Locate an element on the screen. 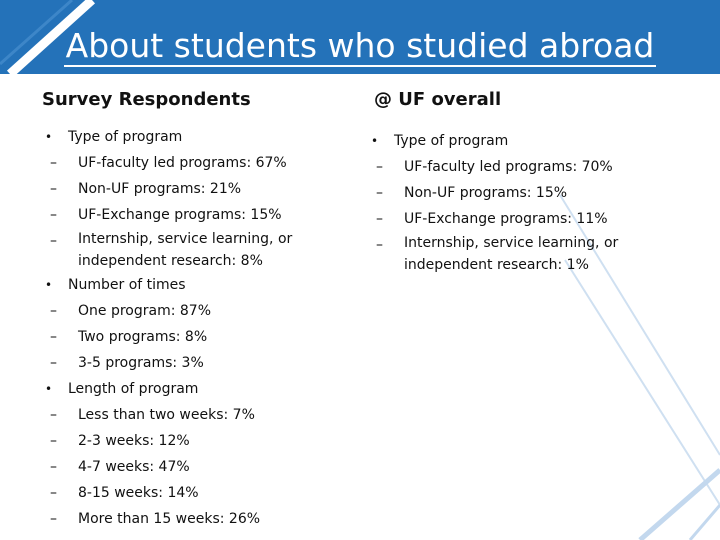 This screenshot has width=720, height=540. sub-bullet: 2-3 weeks: 12% is located at coordinates (192, 441).